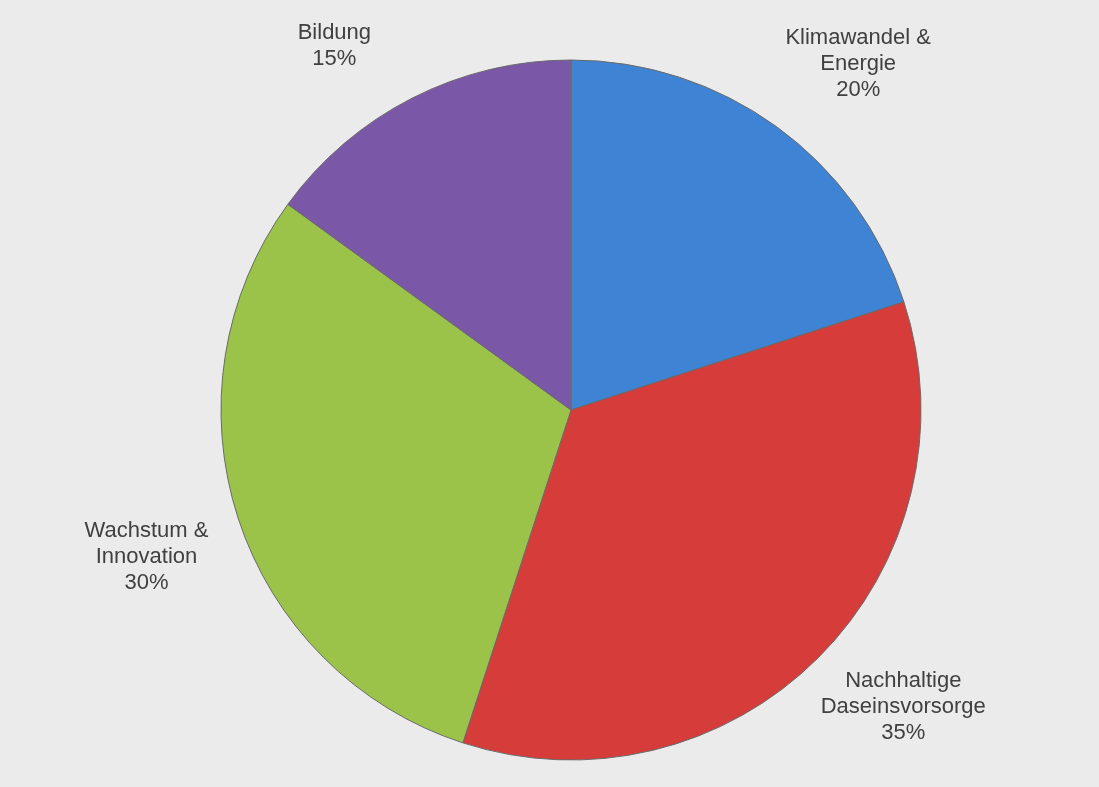 This screenshot has height=787, width=1099. What do you see at coordinates (146, 542) in the screenshot?
I see `slice-label: Wachstum & Innovation` at bounding box center [146, 542].